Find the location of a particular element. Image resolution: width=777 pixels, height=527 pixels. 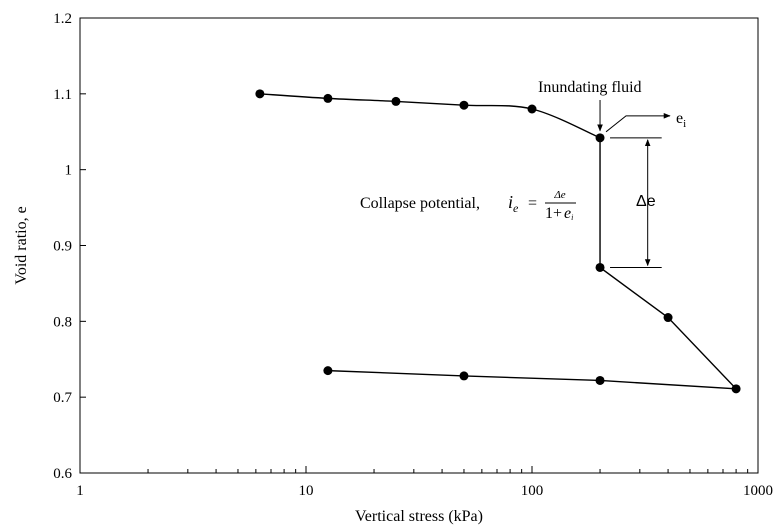

inundating-fluid-label: Inundating fluid is located at coordinates (590, 87).